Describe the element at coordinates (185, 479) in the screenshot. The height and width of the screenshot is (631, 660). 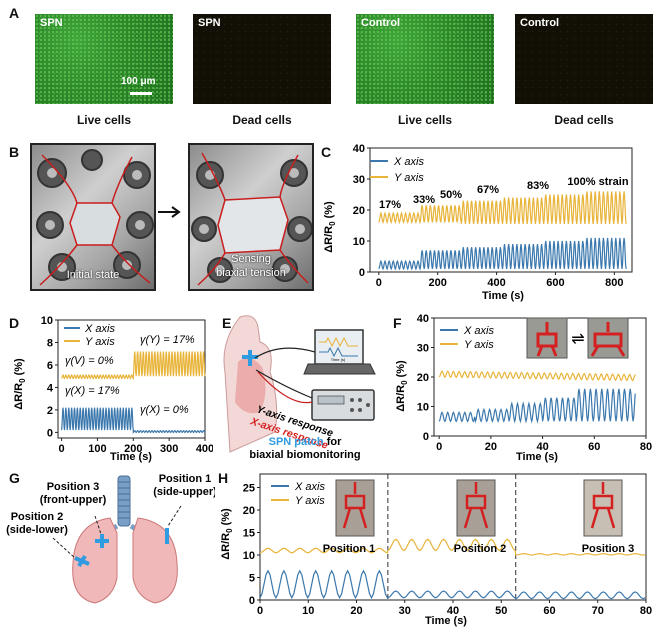
I see `position-1-label: Position 1` at that location.